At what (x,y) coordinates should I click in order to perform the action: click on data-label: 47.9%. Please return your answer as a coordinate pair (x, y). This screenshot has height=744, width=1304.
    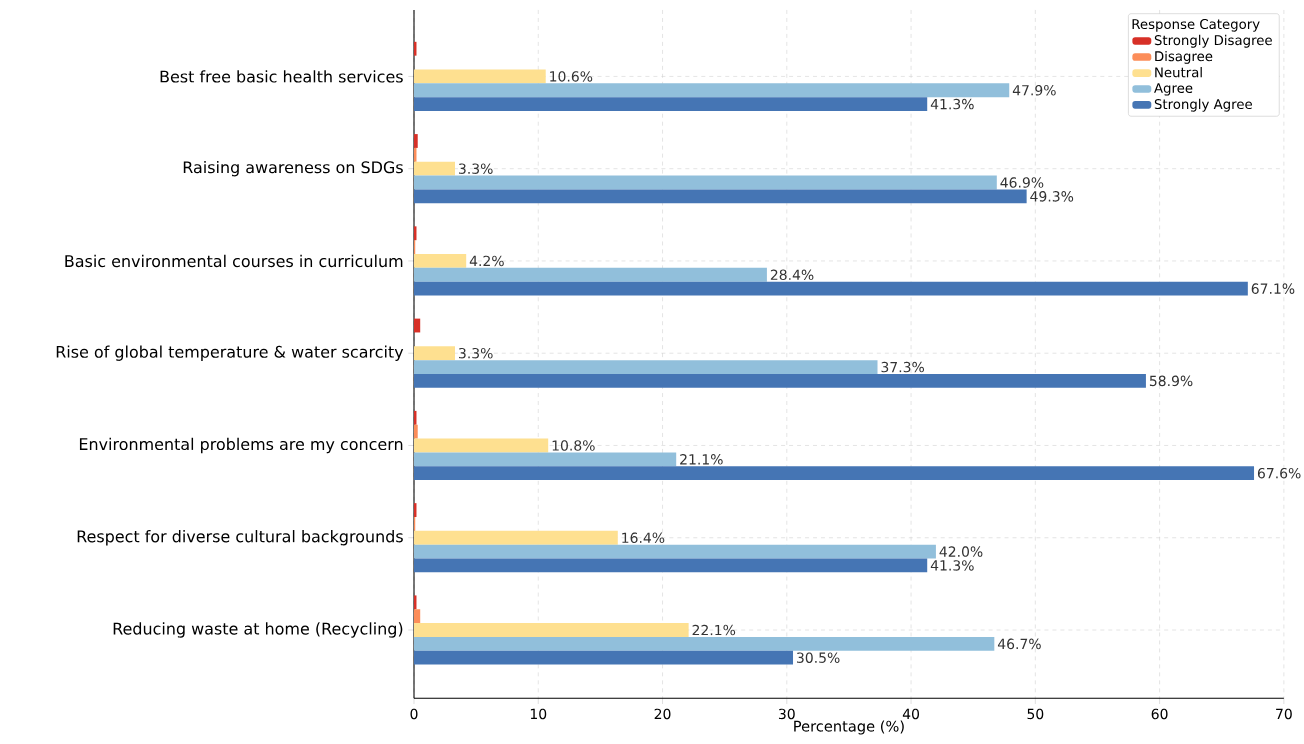
    Looking at the image, I should click on (1034, 90).